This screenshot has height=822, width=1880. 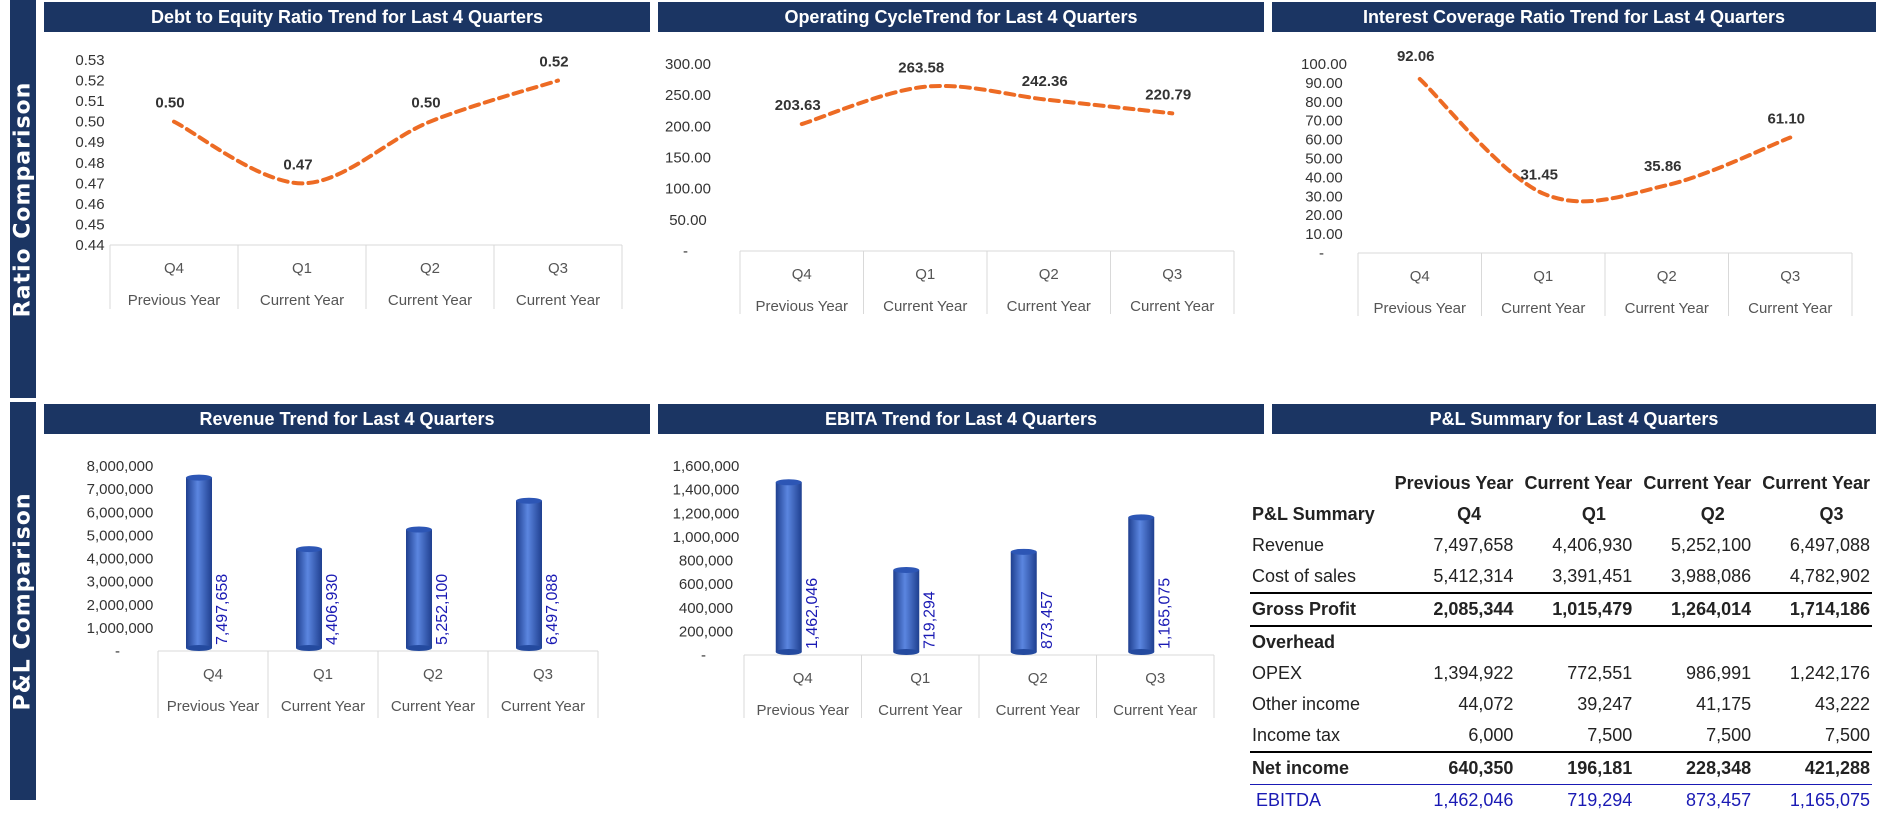 I want to click on y-tick-label: 30.00, so click(x=1324, y=196).